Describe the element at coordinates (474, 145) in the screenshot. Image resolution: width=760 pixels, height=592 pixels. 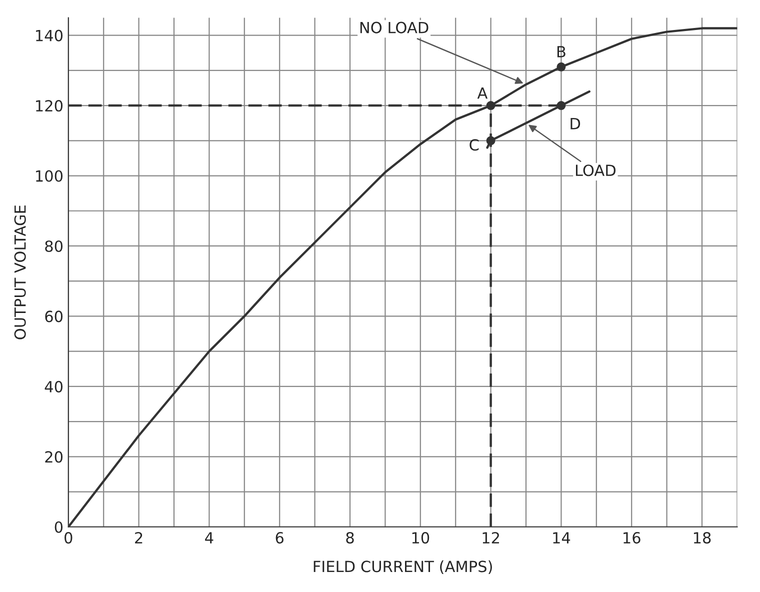
I see `annotation: C` at that location.